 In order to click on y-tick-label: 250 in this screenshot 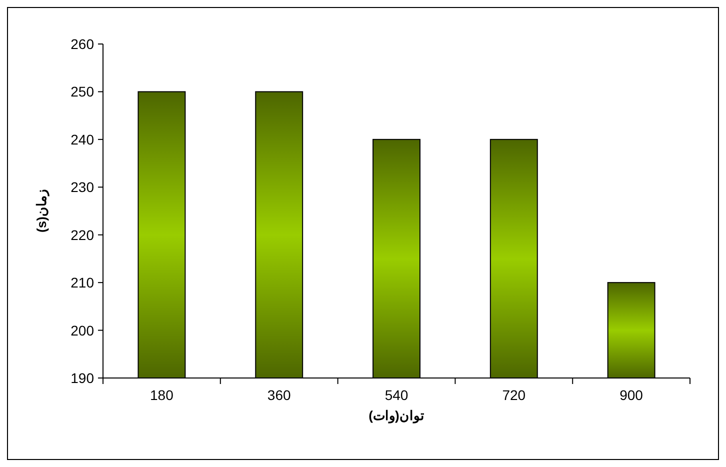, I will do `click(82, 92)`.